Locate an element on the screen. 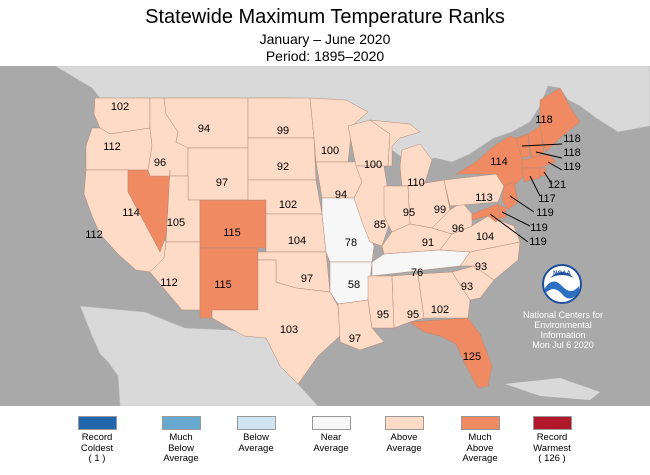 The image size is (650, 475). rank-label-fl: 125 is located at coordinates (472, 357).